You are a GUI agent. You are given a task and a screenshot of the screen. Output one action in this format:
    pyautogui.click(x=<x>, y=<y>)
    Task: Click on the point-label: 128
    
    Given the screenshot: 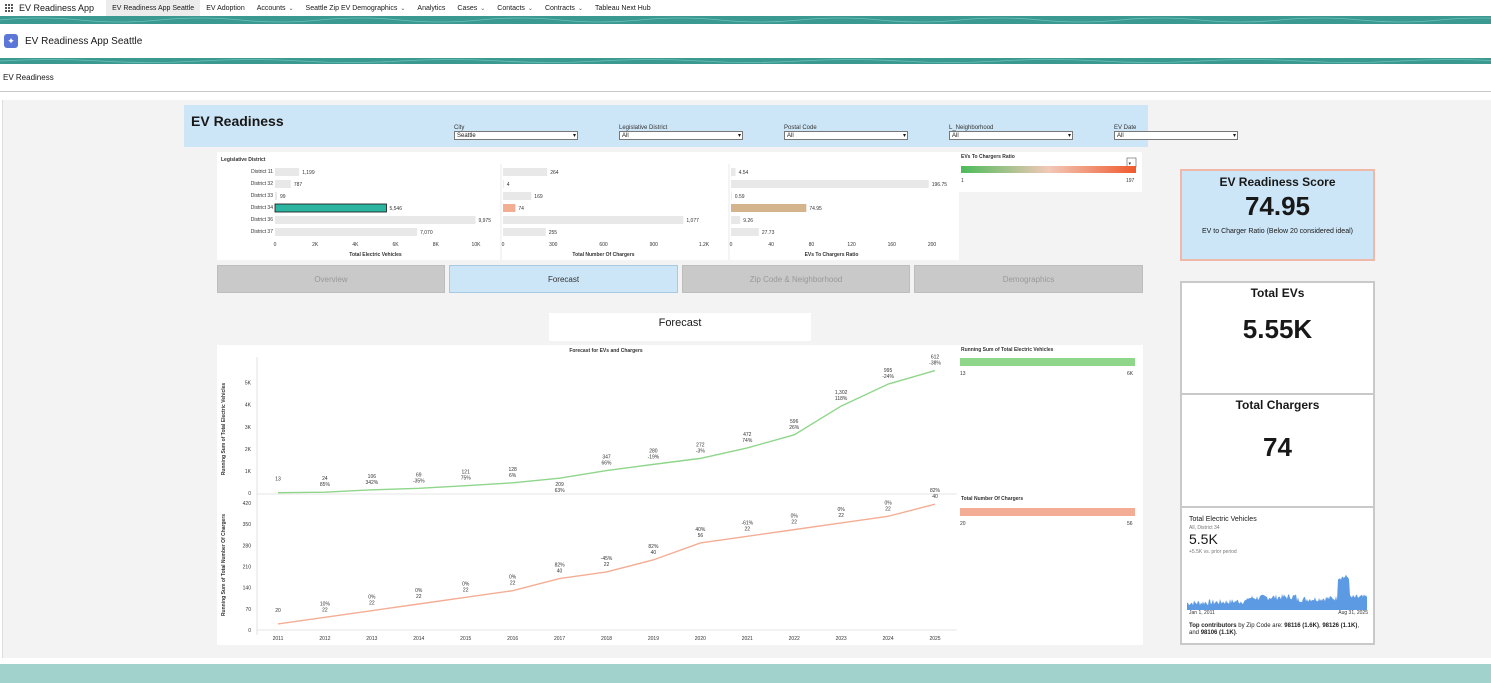 What is the action you would take?
    pyautogui.click(x=512, y=470)
    